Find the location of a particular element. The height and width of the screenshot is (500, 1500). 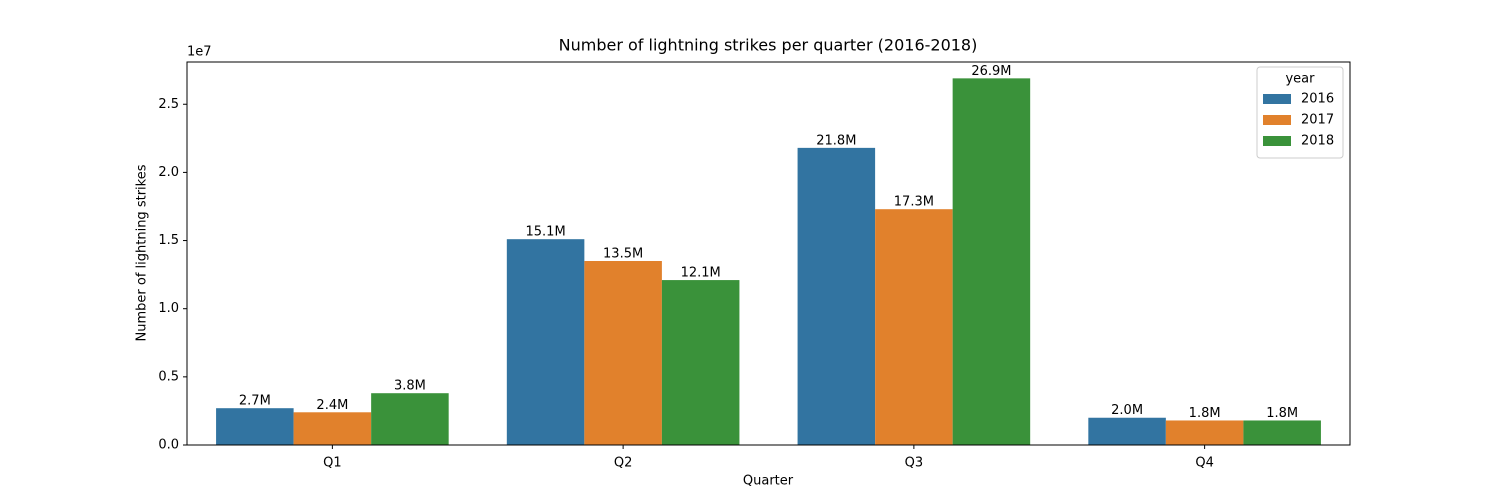

y-axis-label: Number of lightning strikes is located at coordinates (142, 252).